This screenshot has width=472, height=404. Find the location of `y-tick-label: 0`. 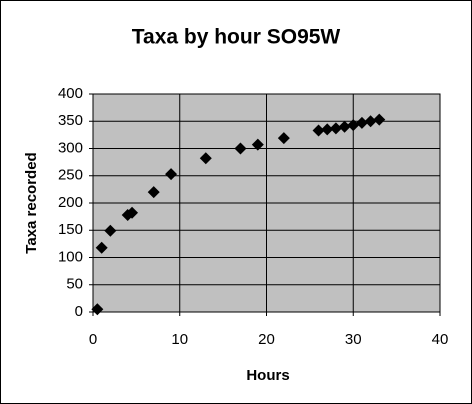

y-tick-label: 0 is located at coordinates (79, 311).